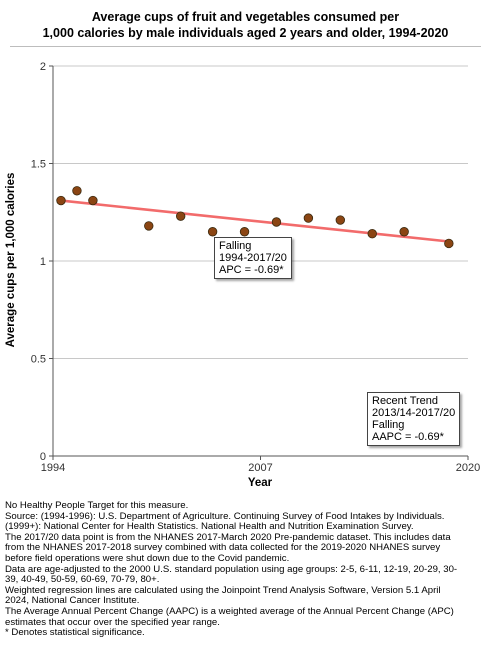 The width and height of the screenshot is (491, 646). What do you see at coordinates (260, 468) in the screenshot?
I see `x-tick-label: 2007` at bounding box center [260, 468].